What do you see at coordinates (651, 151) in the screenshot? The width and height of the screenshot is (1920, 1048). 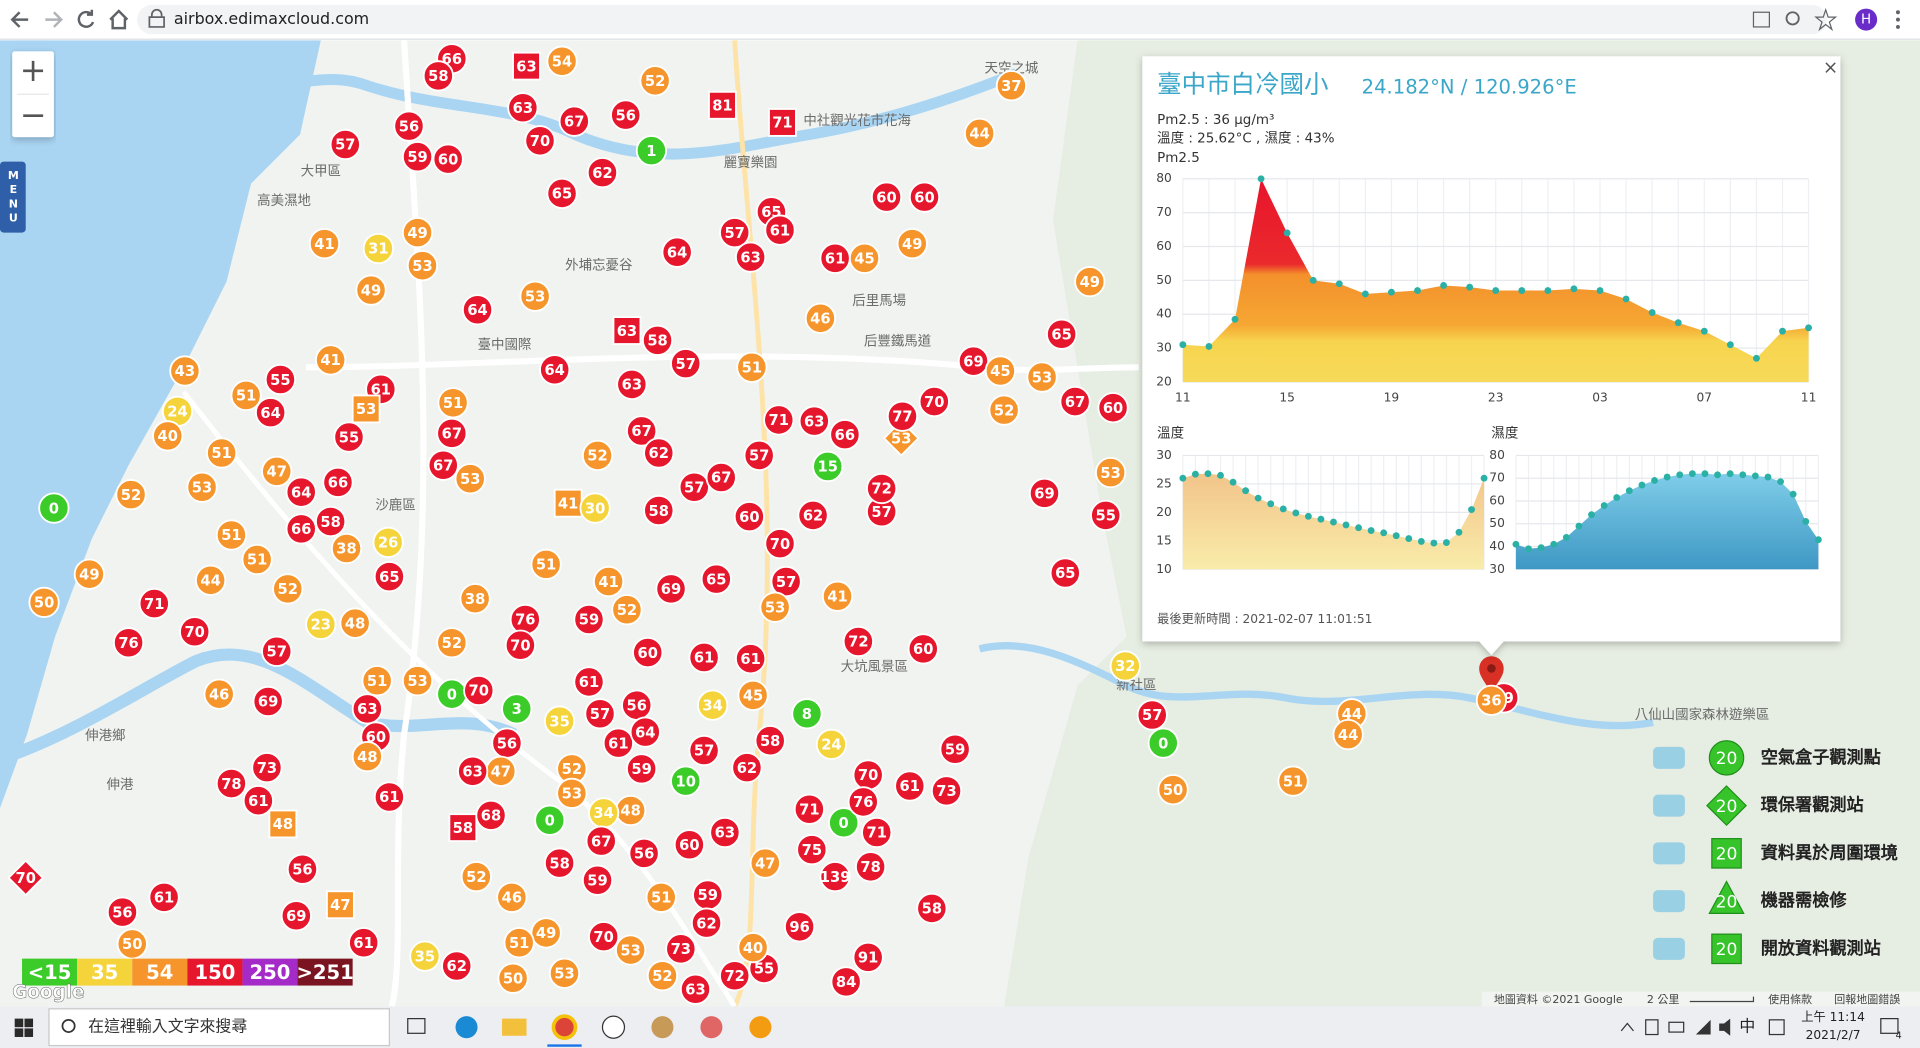 I see `marker-value: 1` at bounding box center [651, 151].